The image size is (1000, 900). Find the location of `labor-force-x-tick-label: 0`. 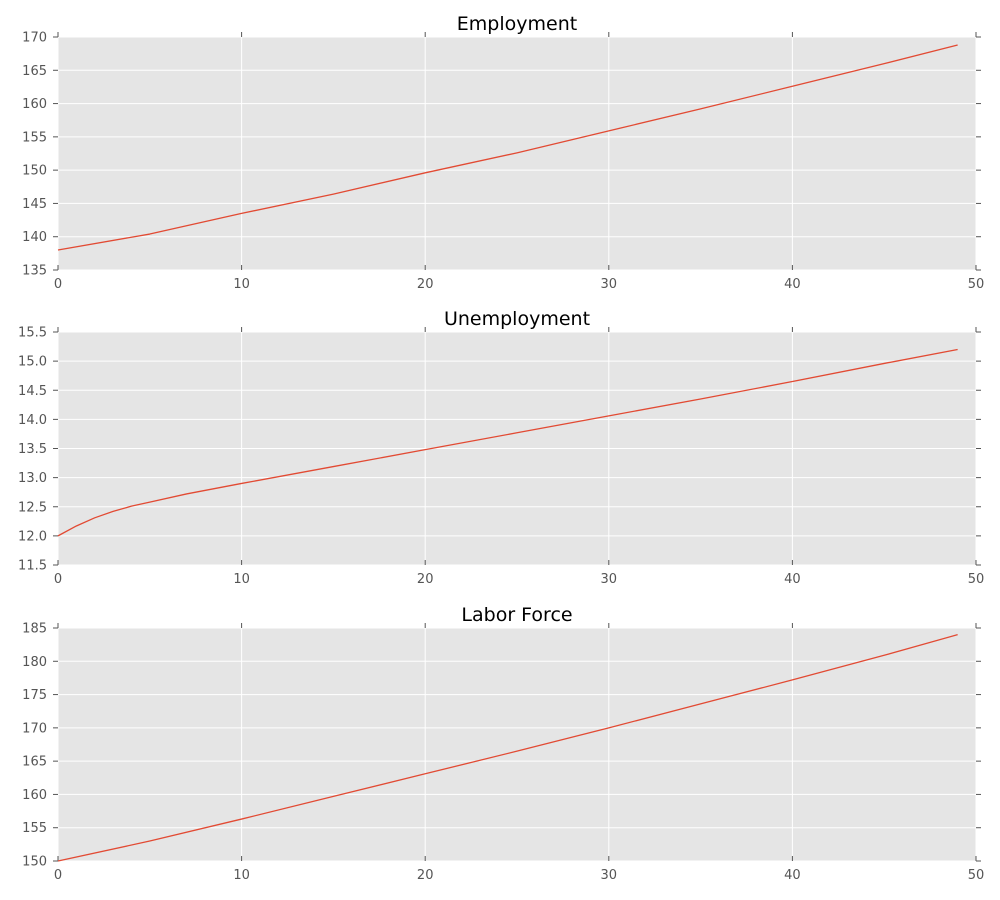

labor-force-x-tick-label: 0 is located at coordinates (58, 875).